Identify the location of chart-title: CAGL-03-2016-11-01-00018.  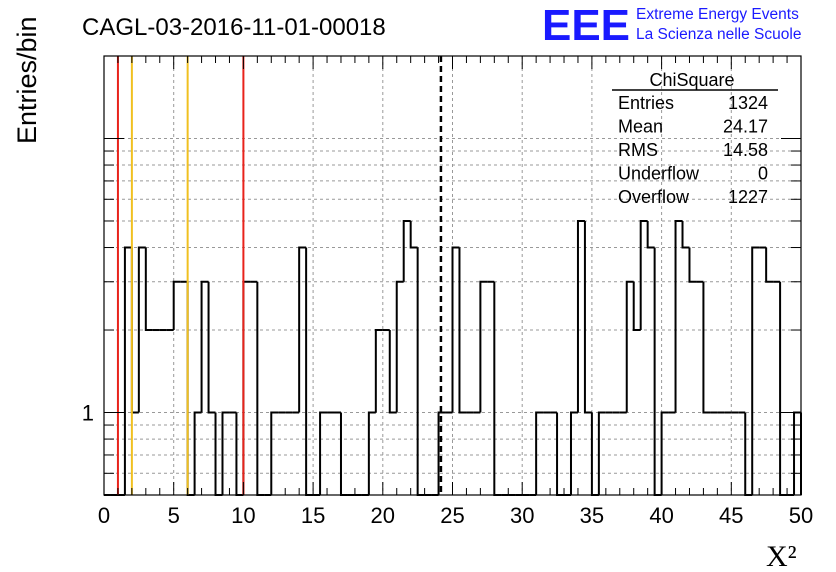
(234, 27).